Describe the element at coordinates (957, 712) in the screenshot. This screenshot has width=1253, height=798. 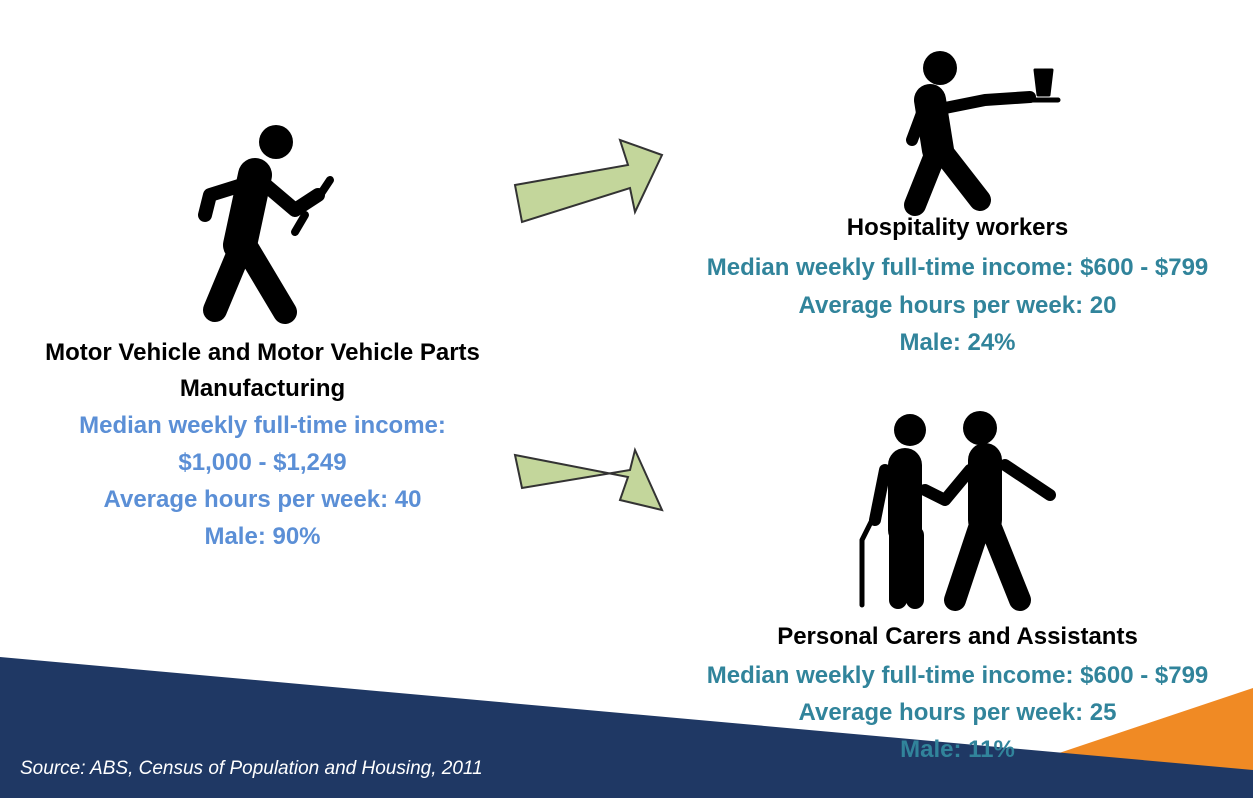
I see `occupation-stat: Average hours per week: 25` at that location.